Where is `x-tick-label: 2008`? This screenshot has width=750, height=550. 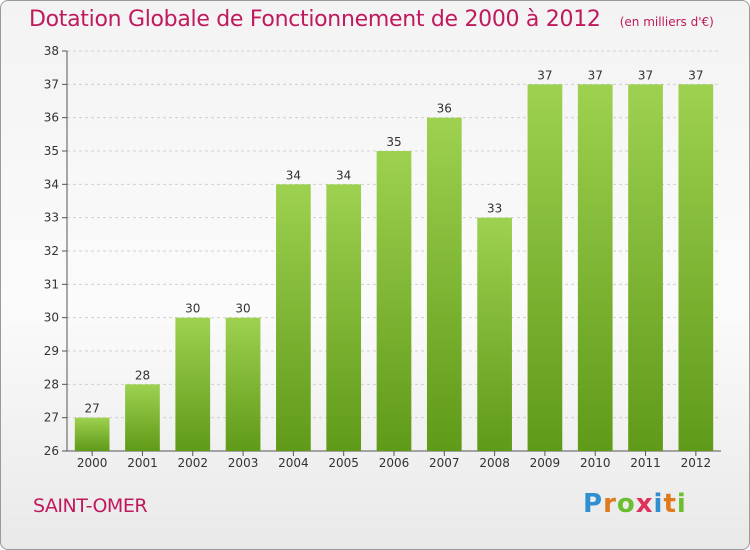 x-tick-label: 2008 is located at coordinates (494, 463).